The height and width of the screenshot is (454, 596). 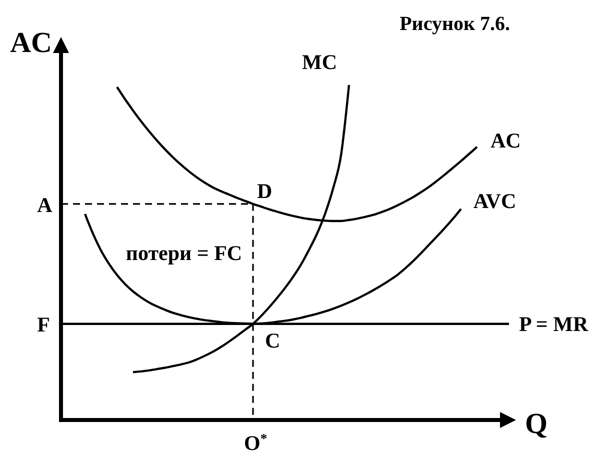 What do you see at coordinates (264, 190) in the screenshot?
I see `annotation: D` at bounding box center [264, 190].